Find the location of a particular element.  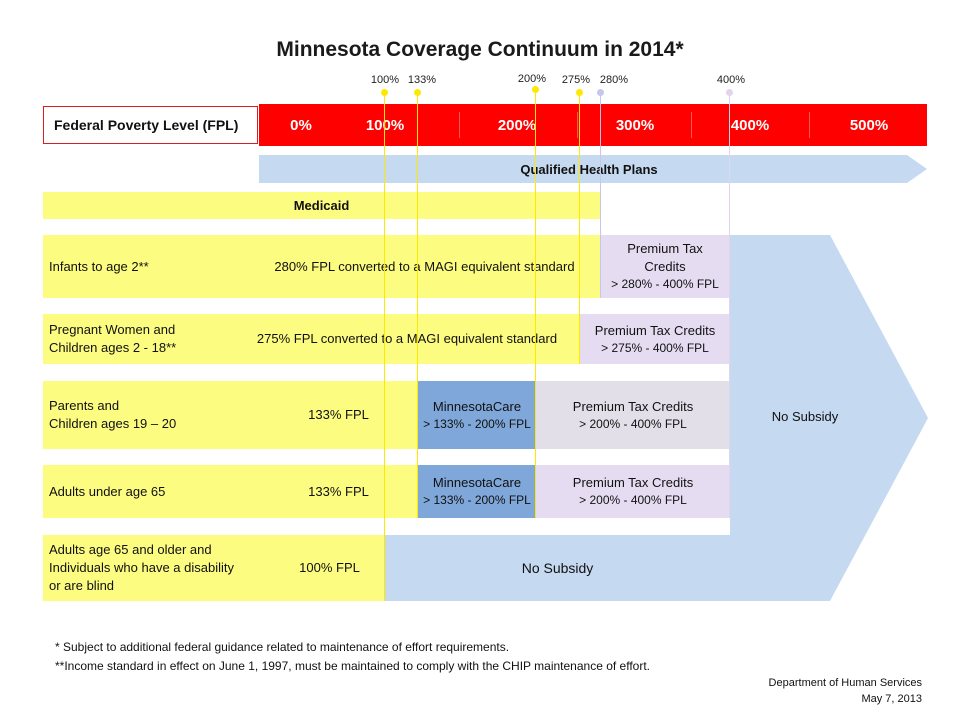

fpl-tick-300: 300% is located at coordinates (635, 125).